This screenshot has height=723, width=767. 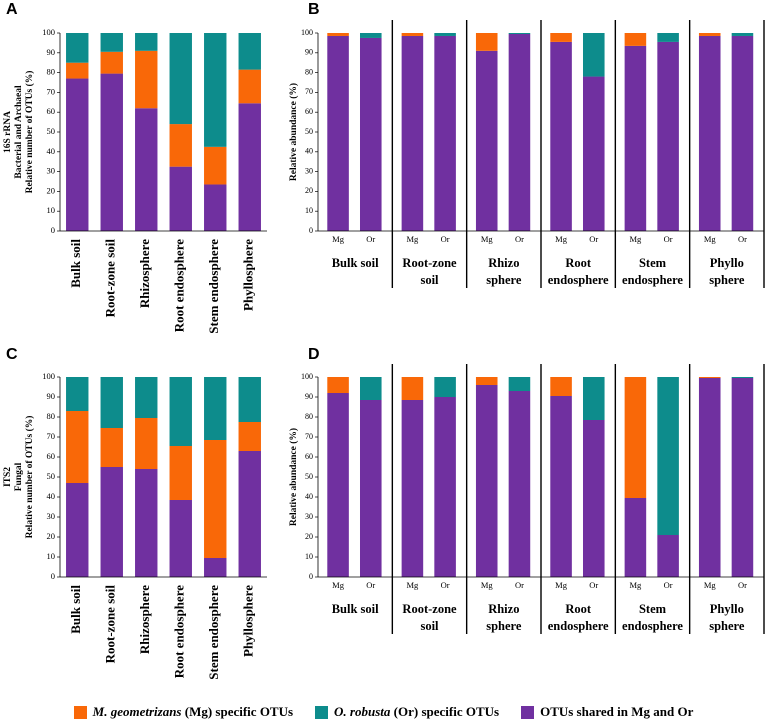 What do you see at coordinates (144, 619) in the screenshot?
I see `x-tick-label: Rhizosphere` at bounding box center [144, 619].